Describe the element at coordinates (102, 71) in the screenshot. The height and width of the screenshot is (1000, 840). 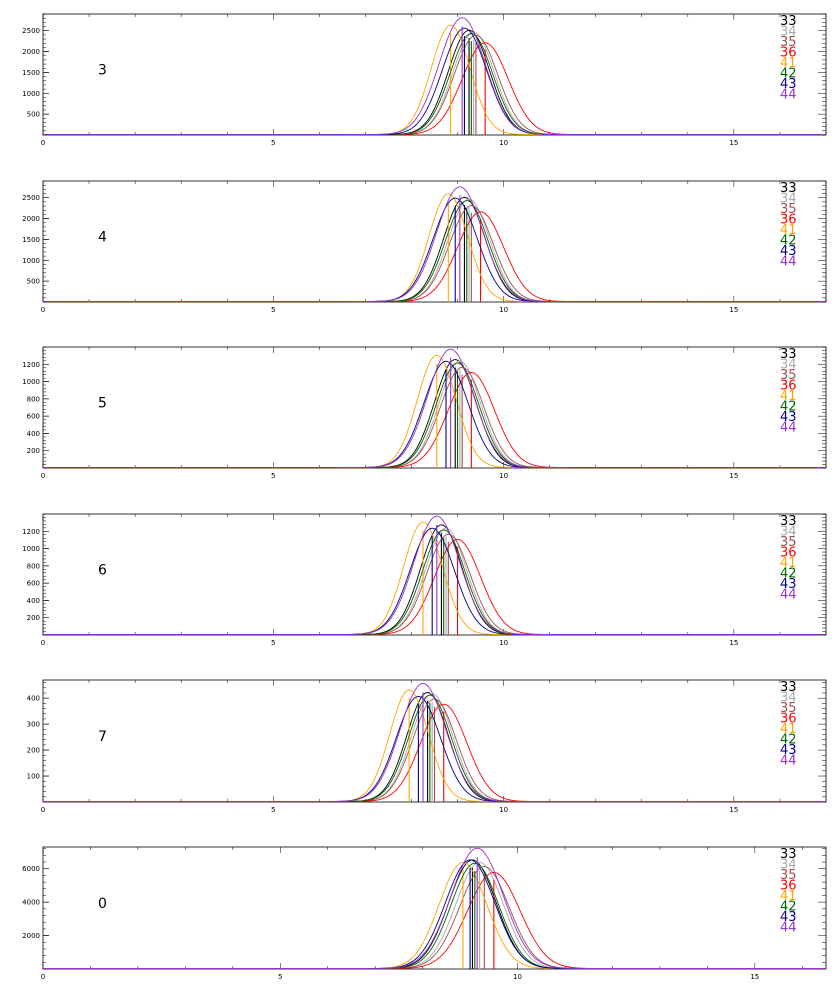
I see `panel-label: 3` at that location.